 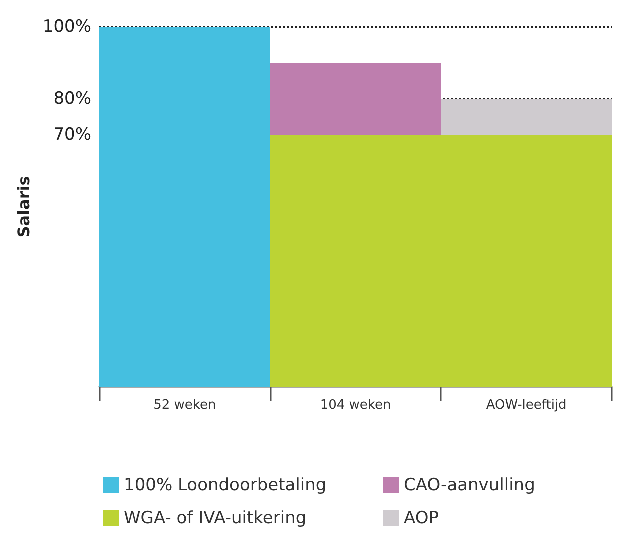 What do you see at coordinates (73, 99) in the screenshot?
I see `y-tick-label: 80%` at bounding box center [73, 99].